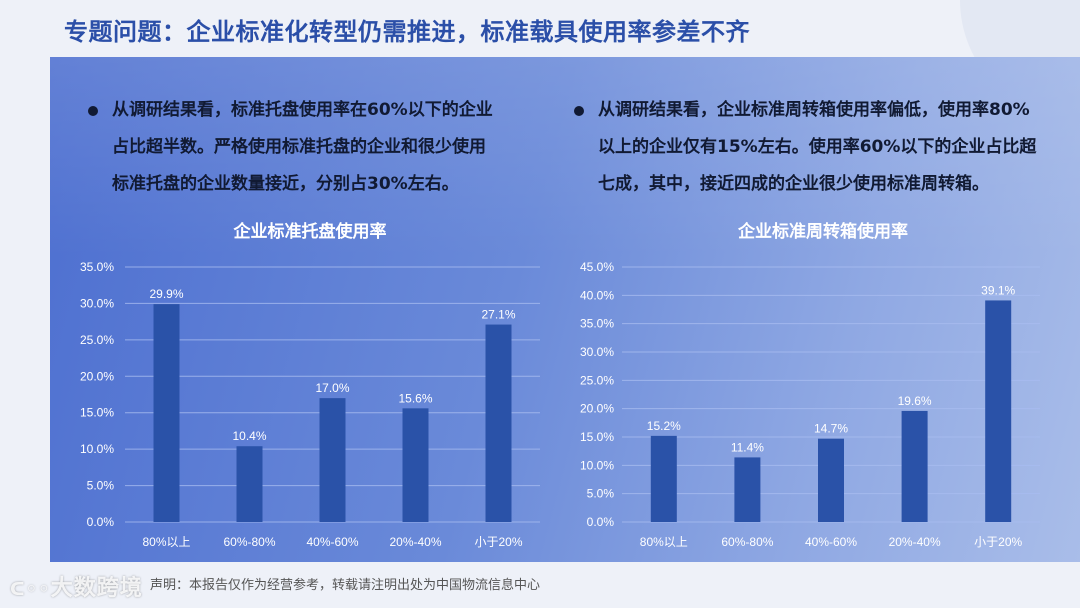  I want to click on data-label: 39.1%, so click(998, 290).